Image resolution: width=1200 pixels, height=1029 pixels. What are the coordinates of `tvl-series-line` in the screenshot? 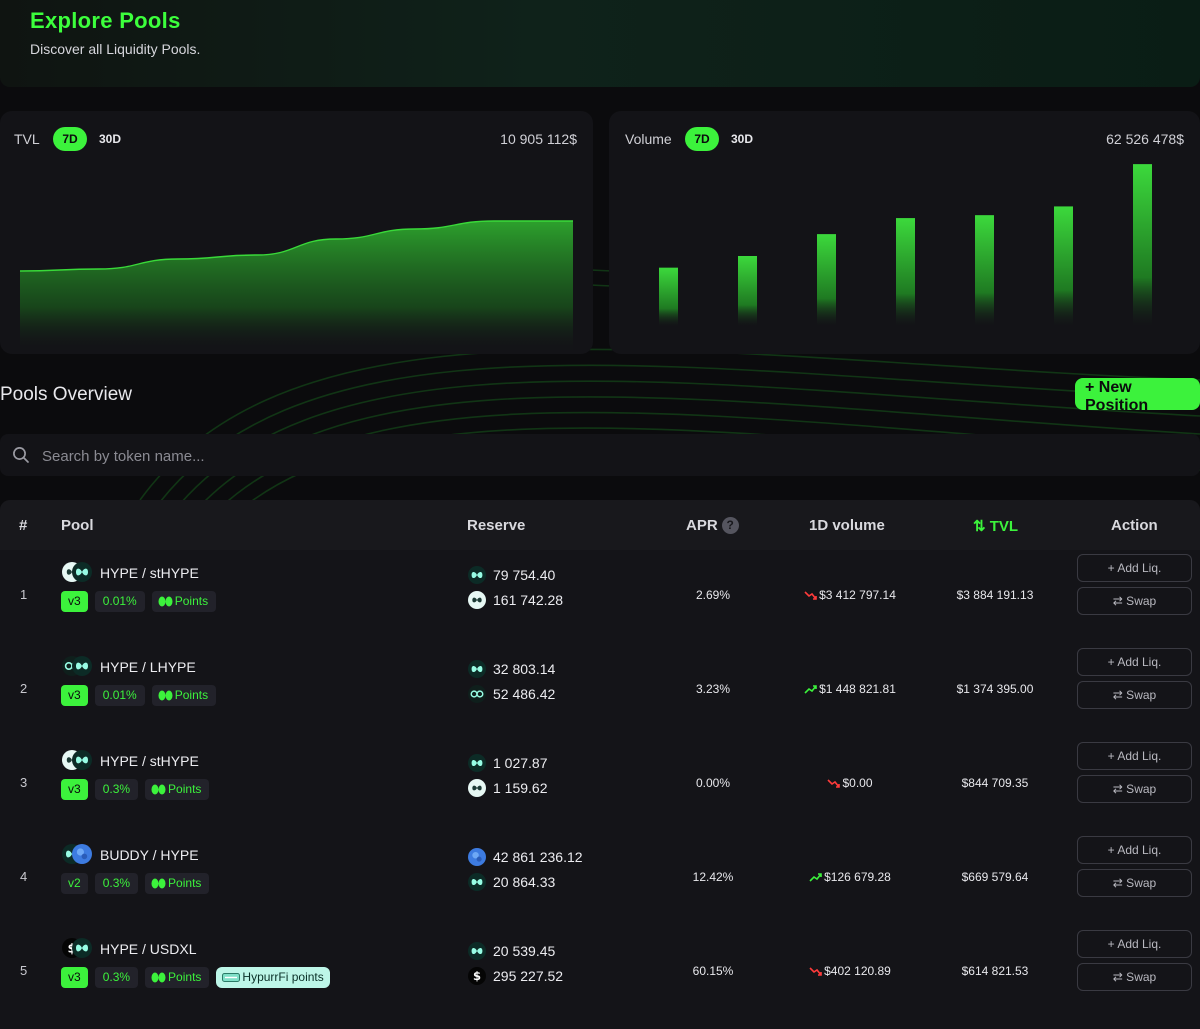 It's located at (296, 246).